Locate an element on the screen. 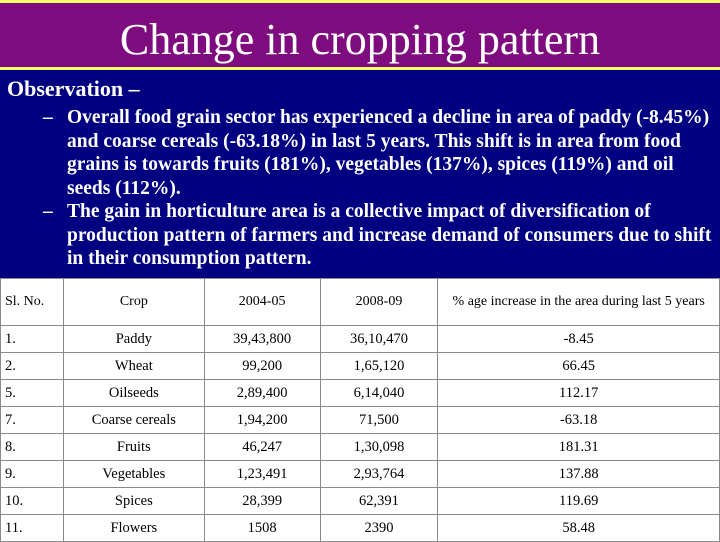 This screenshot has height=542, width=720. title-bar: Change in cropping pattern is located at coordinates (360, 35).